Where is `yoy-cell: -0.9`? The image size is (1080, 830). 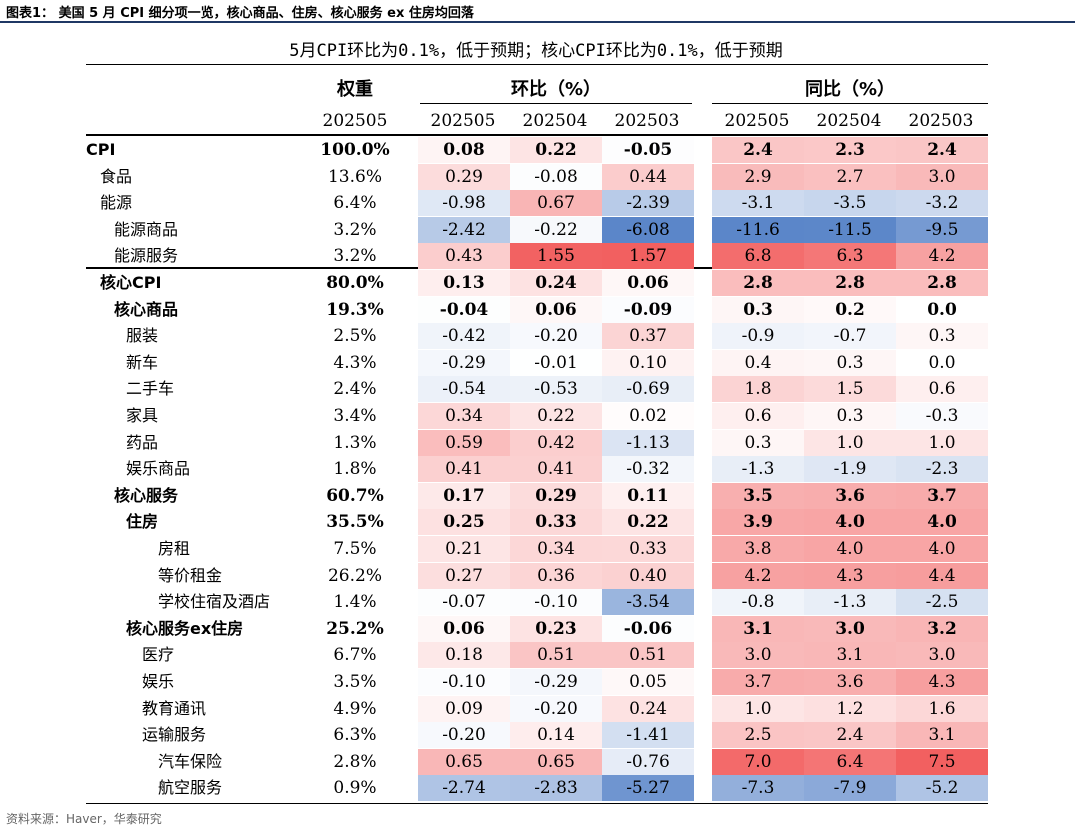 yoy-cell: -0.9 is located at coordinates (758, 336).